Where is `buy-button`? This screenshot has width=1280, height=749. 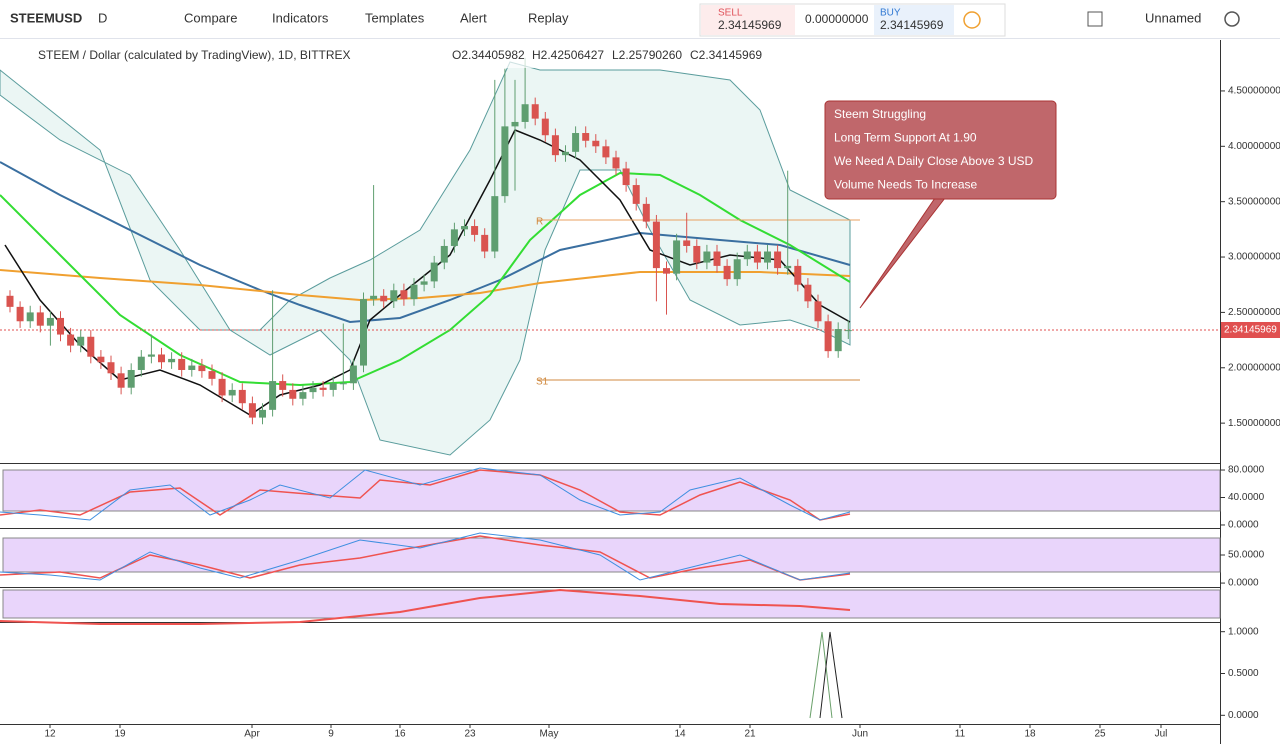
buy-button is located at coordinates (914, 20).